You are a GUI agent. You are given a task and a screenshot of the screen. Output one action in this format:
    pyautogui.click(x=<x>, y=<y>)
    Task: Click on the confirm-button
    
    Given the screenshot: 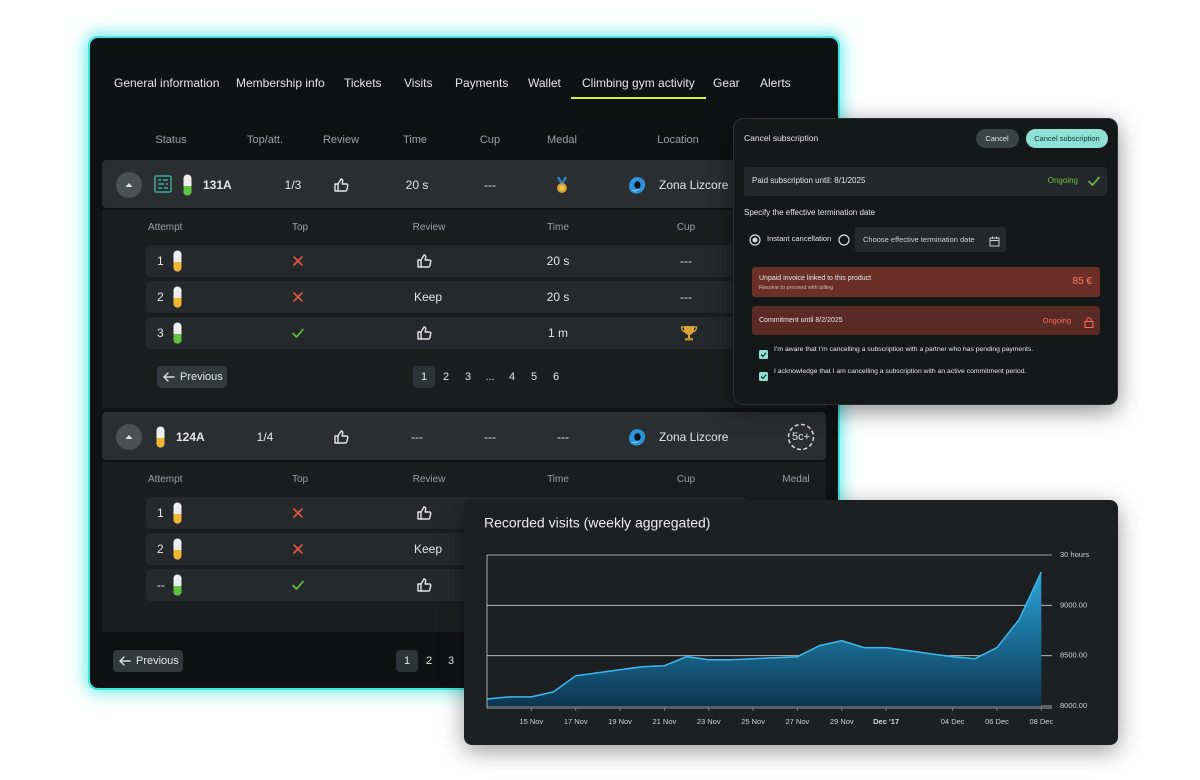 What is the action you would take?
    pyautogui.click(x=1067, y=138)
    